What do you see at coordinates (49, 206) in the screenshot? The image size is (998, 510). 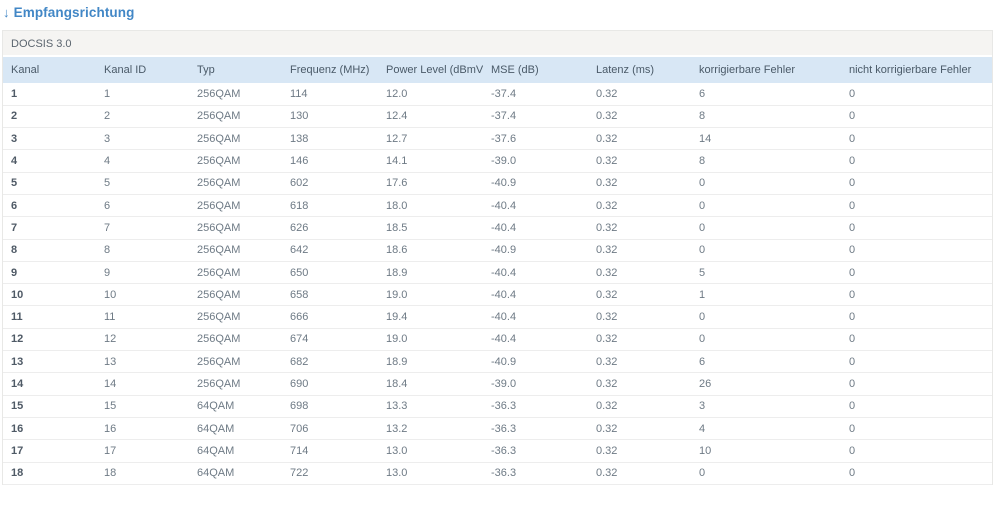 I see `row-header-cell: 6` at bounding box center [49, 206].